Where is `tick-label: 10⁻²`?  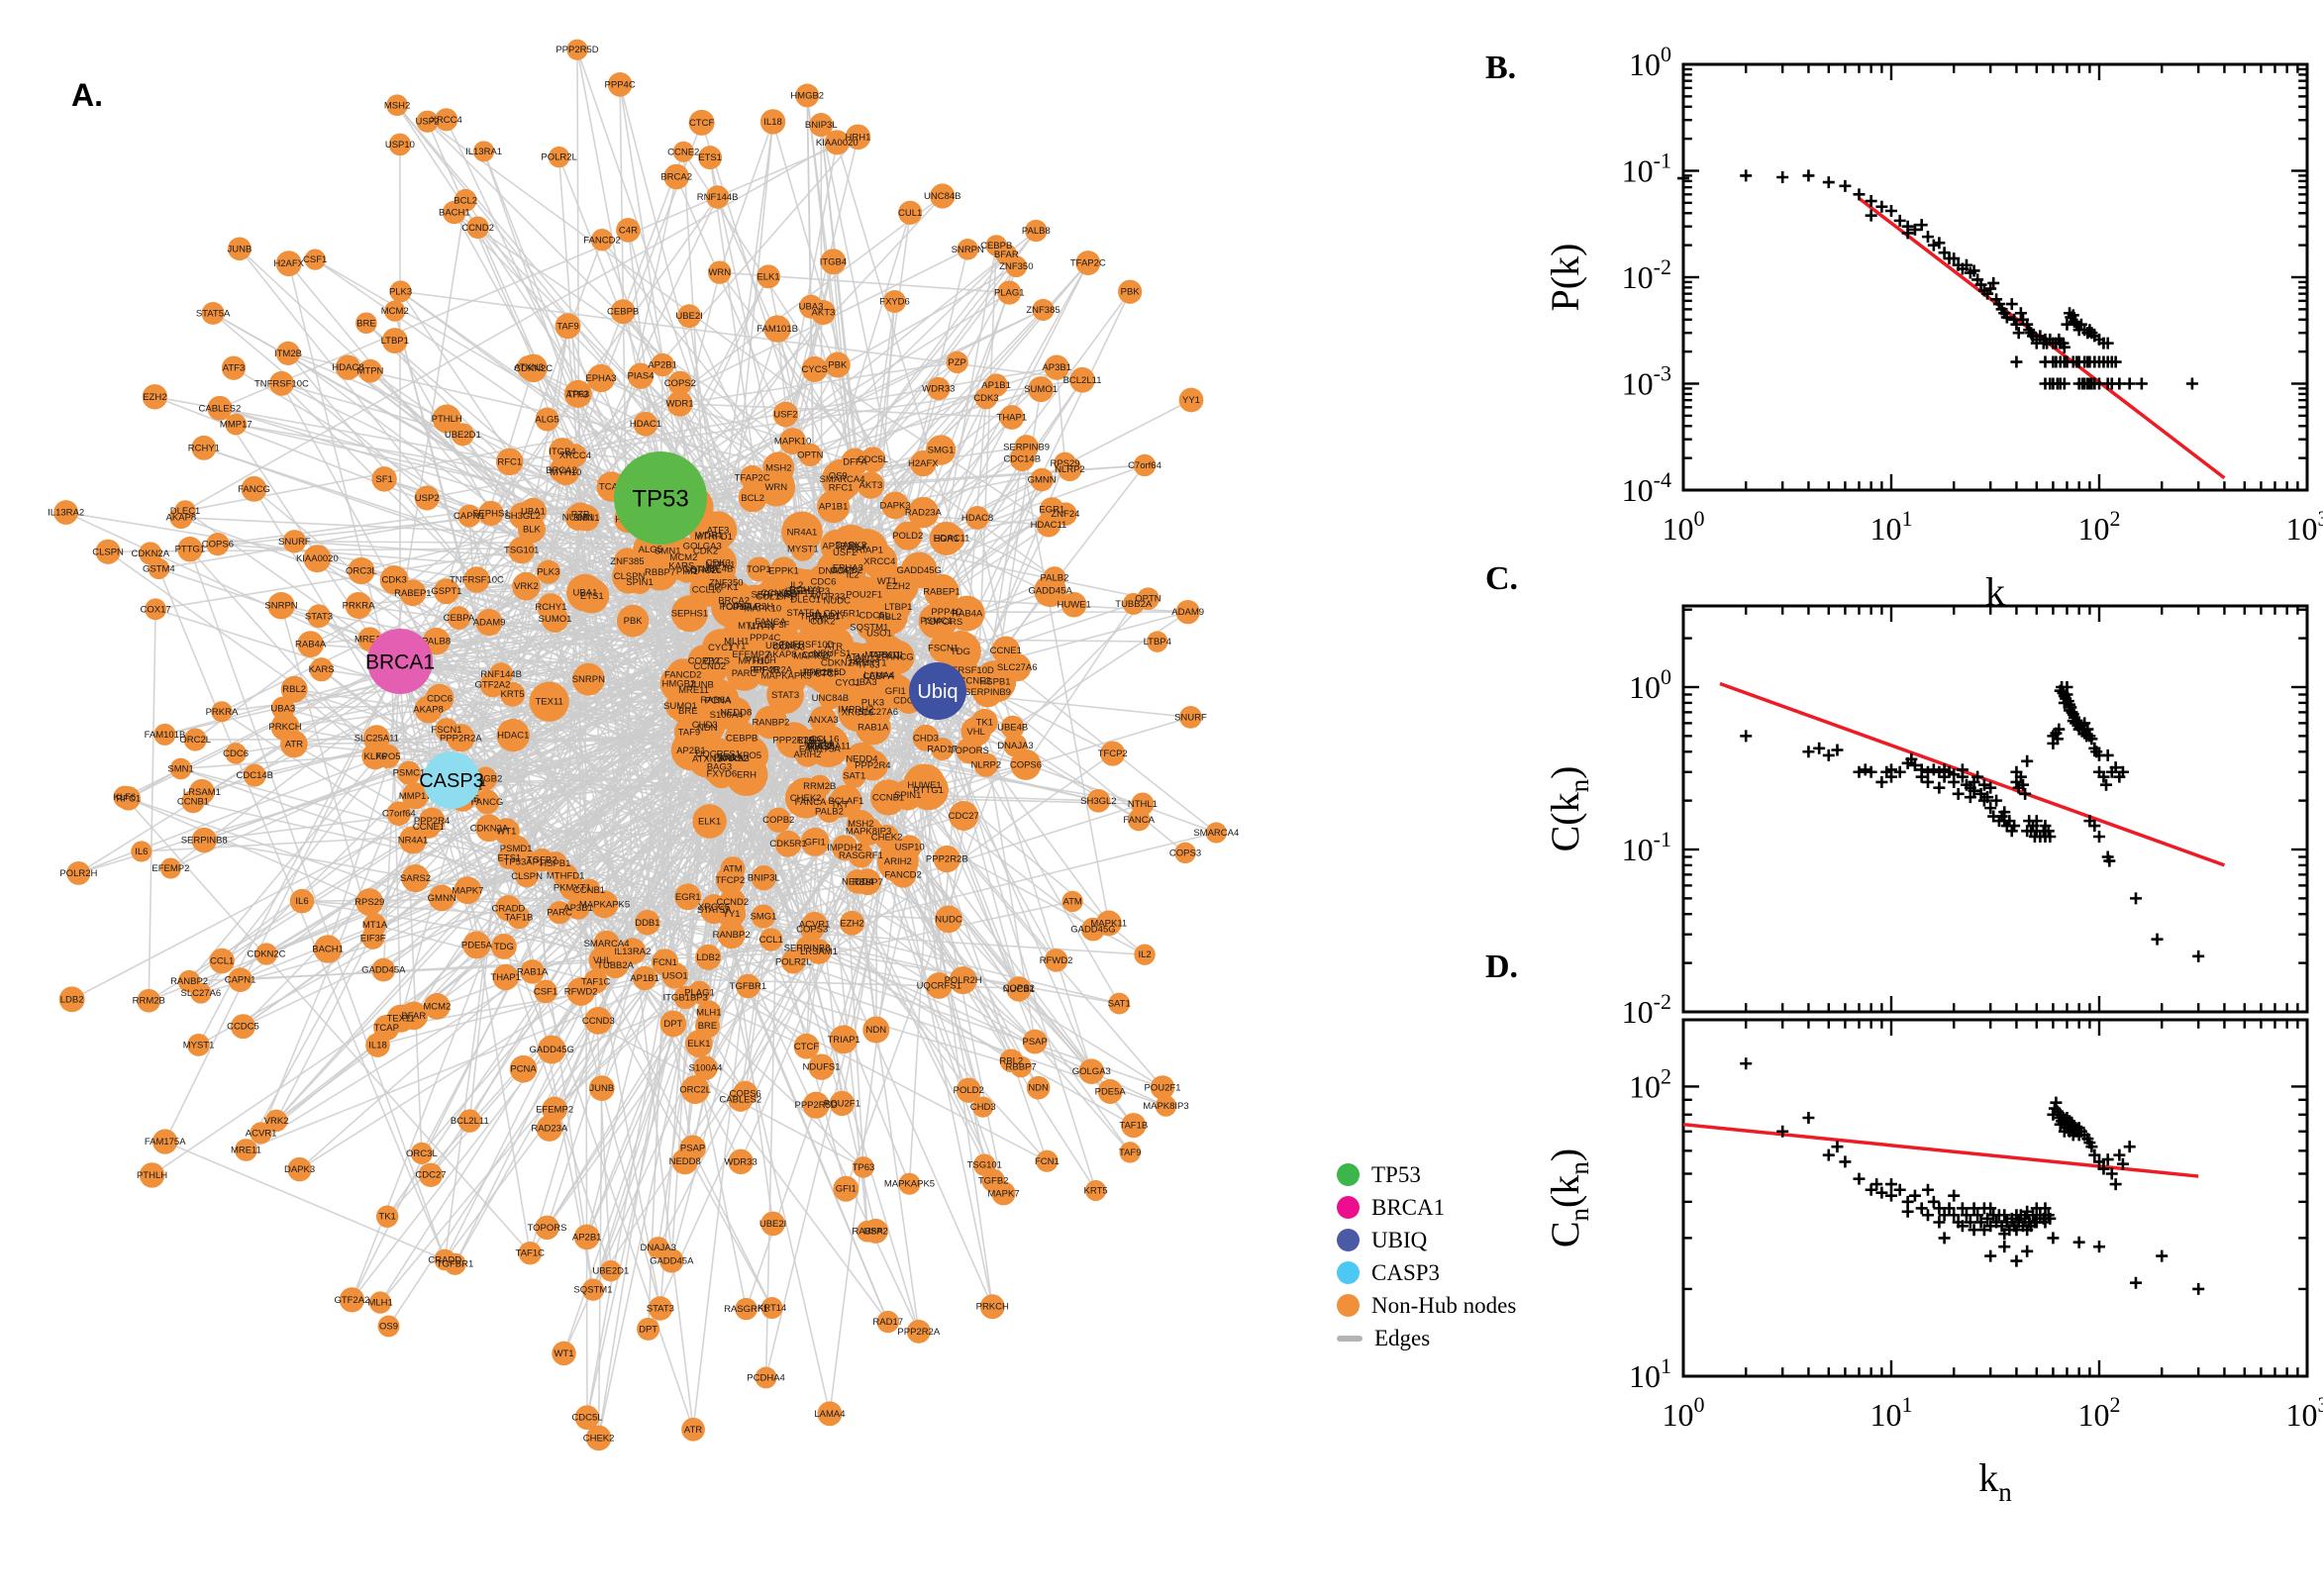 tick-label: 10⁻² is located at coordinates (1647, 274).